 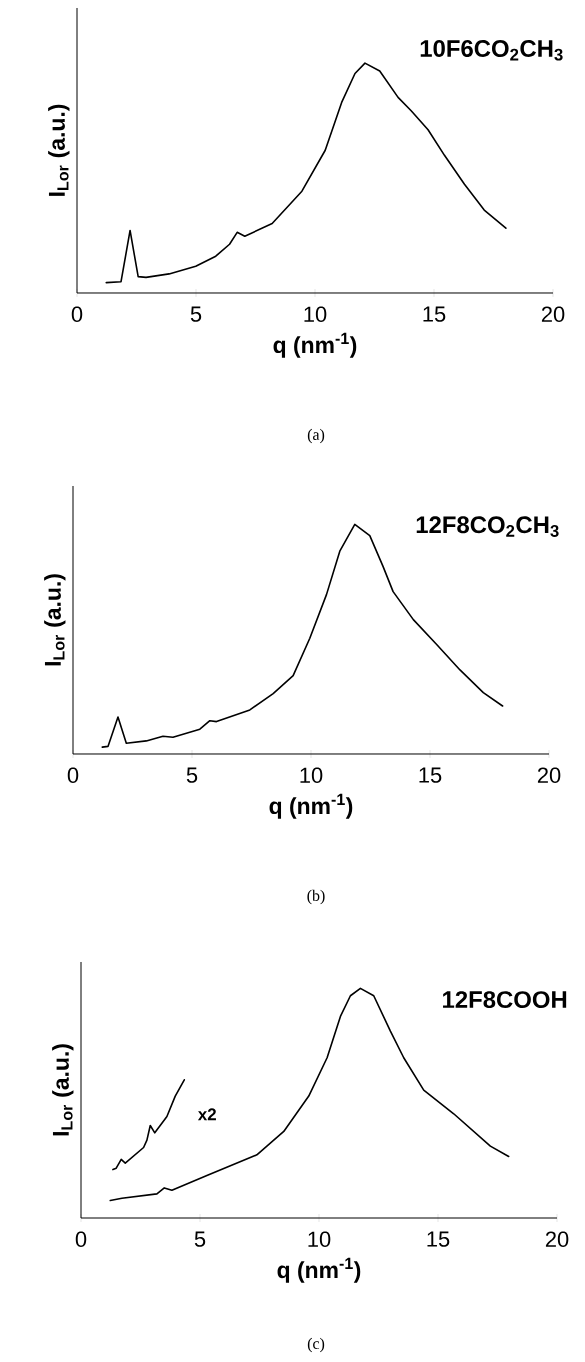 I want to click on text: 10F6CO$_{2}$CH$_{3}$, so click(x=491, y=50).